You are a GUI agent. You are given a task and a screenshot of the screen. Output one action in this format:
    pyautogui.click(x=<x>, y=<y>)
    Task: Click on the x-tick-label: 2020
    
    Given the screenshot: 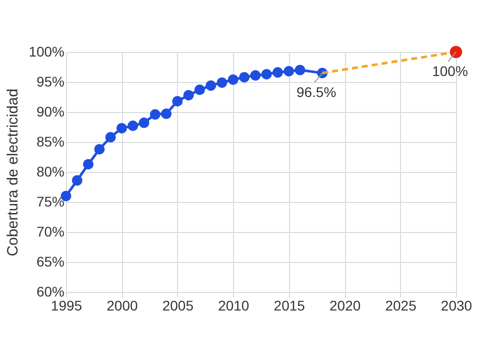 What is the action you would take?
    pyautogui.click(x=345, y=306)
    